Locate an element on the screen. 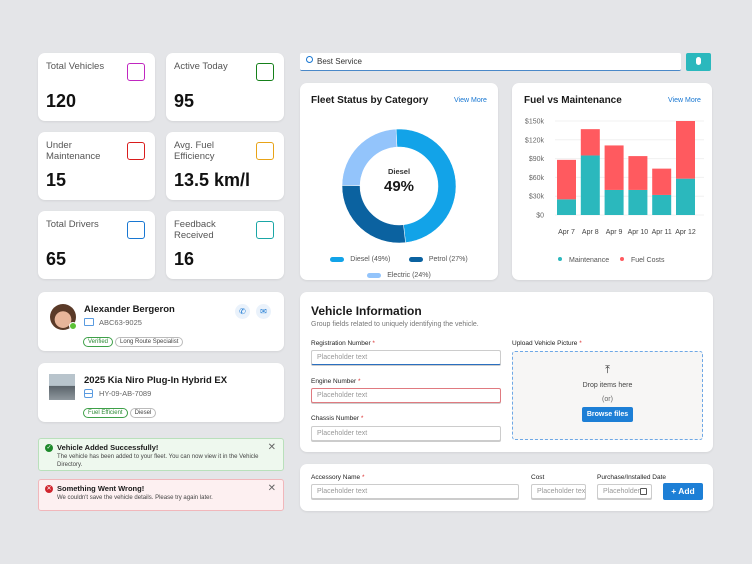  microphone-icon is located at coordinates (698, 61).